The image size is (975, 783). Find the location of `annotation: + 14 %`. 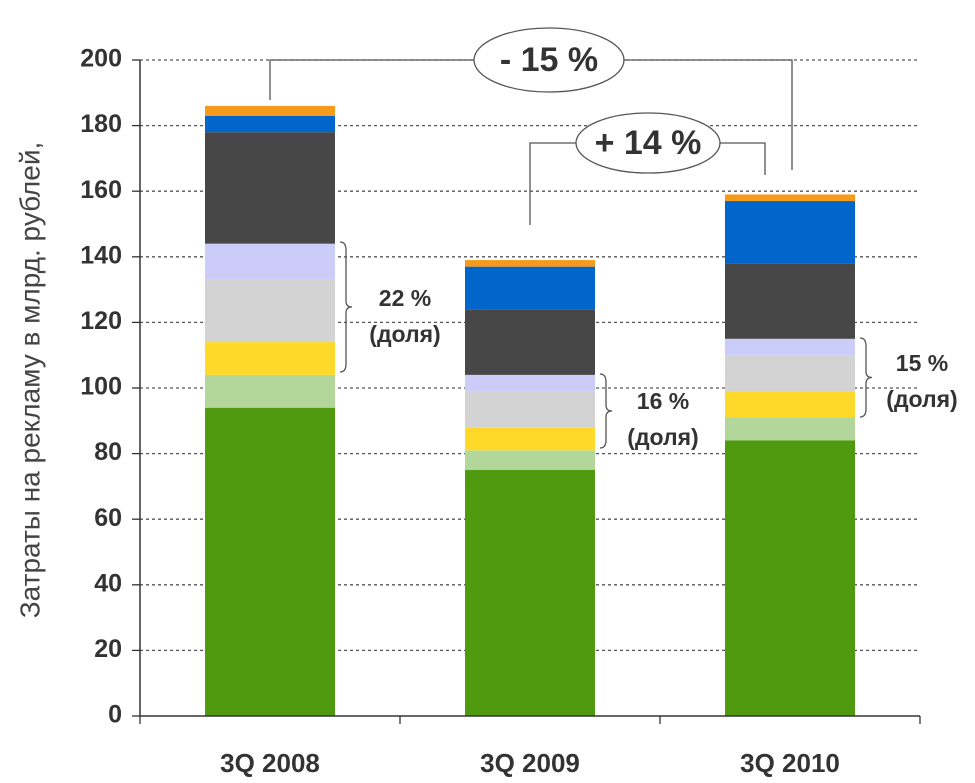

annotation: + 14 % is located at coordinates (648, 143).